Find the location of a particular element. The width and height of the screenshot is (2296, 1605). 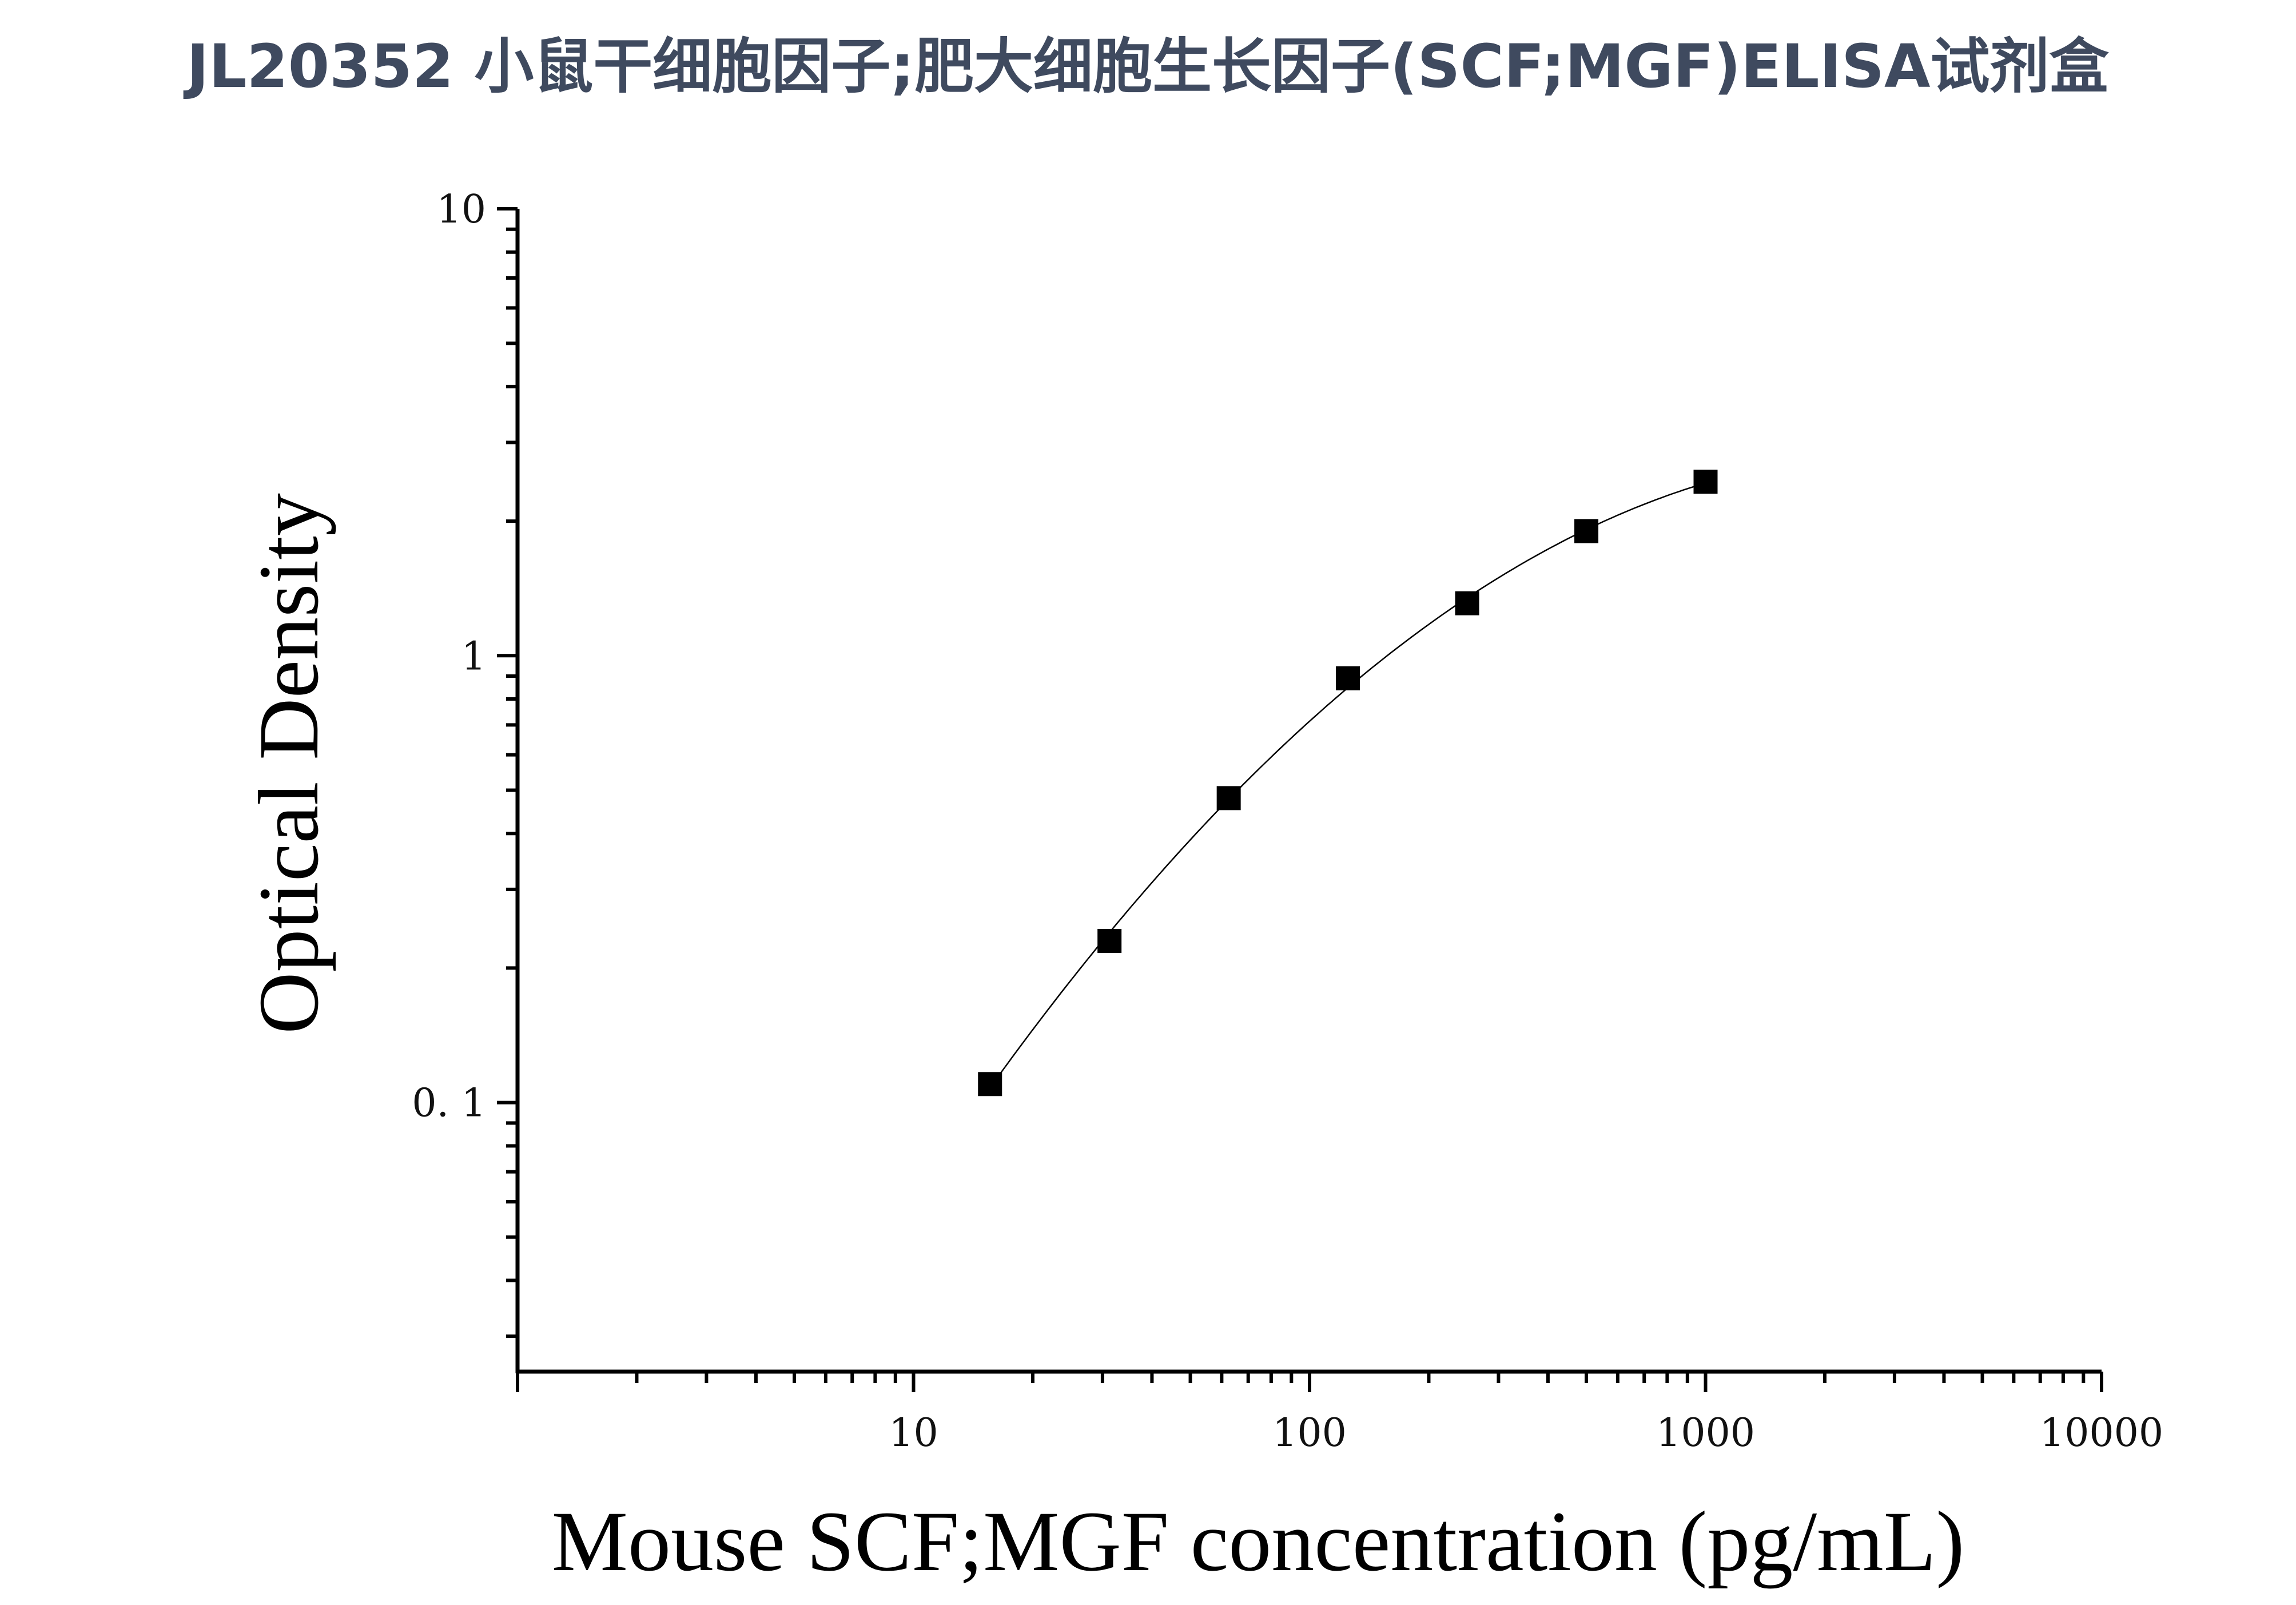

y-axis-ticks is located at coordinates (507, 772).